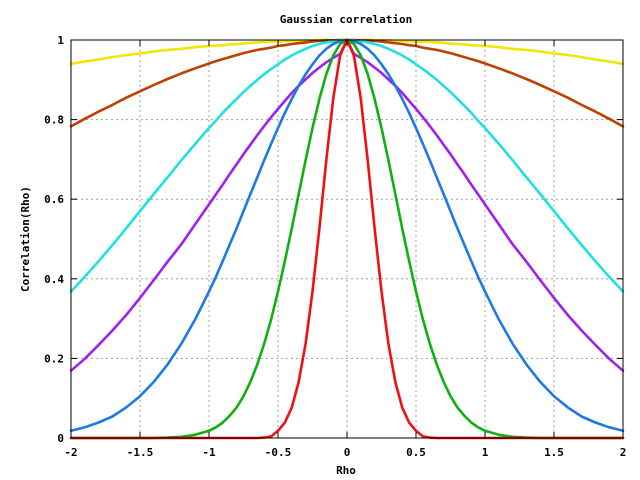 The height and width of the screenshot is (480, 640). What do you see at coordinates (554, 452) in the screenshot?
I see `x-tick-label: 1.5` at bounding box center [554, 452].